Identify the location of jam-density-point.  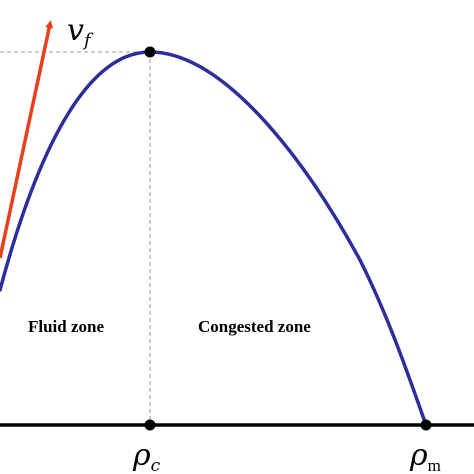
(426, 425).